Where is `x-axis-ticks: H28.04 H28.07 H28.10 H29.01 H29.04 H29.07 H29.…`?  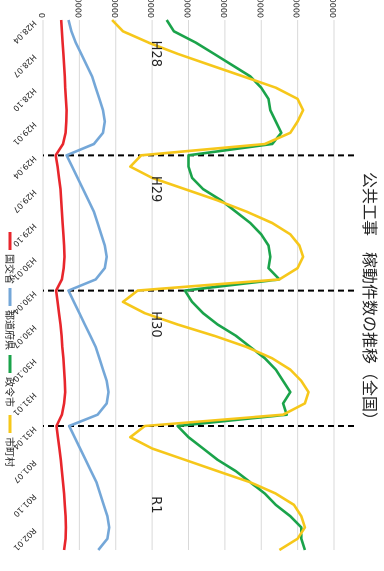
x-axis-ticks: H28.04 H28.07 H28.10 H29.01 H29.04 H29.07 H29.… is located at coordinates (24, 286).